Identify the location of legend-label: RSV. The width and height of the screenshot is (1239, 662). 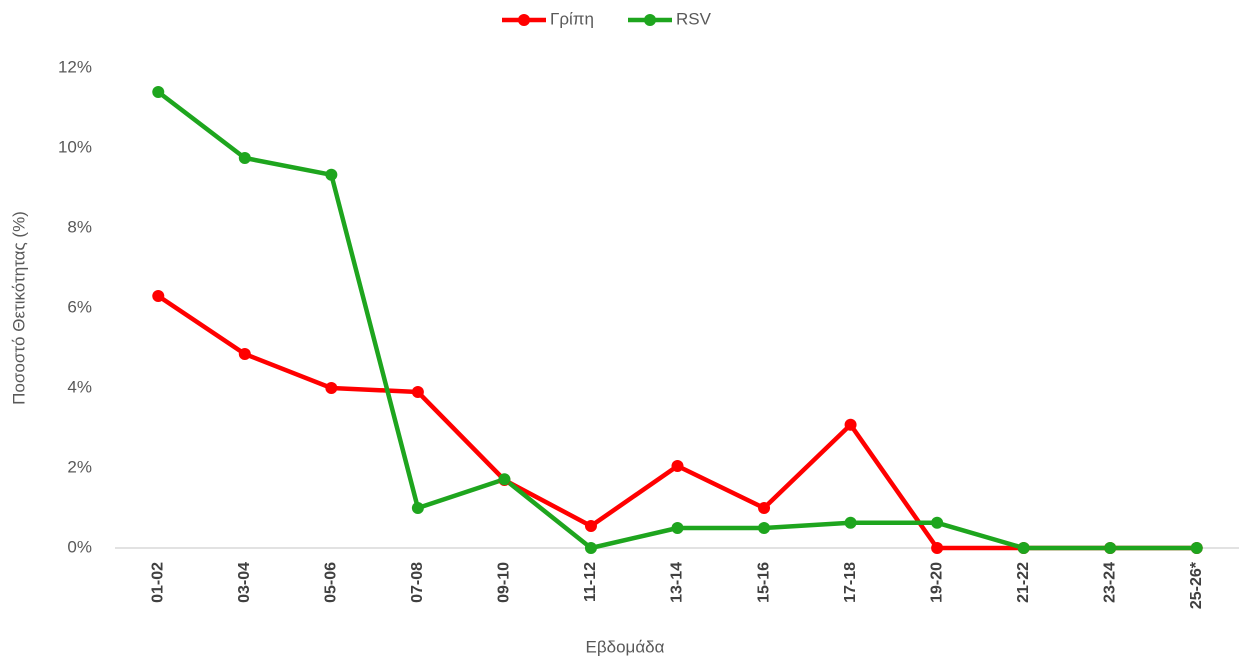
(694, 18).